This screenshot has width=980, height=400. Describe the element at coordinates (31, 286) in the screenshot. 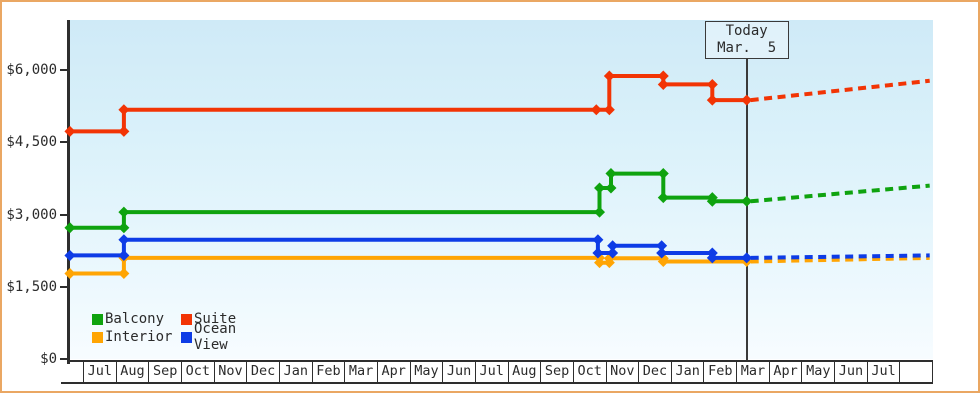

I see `y-axis-label: $1,500` at that location.